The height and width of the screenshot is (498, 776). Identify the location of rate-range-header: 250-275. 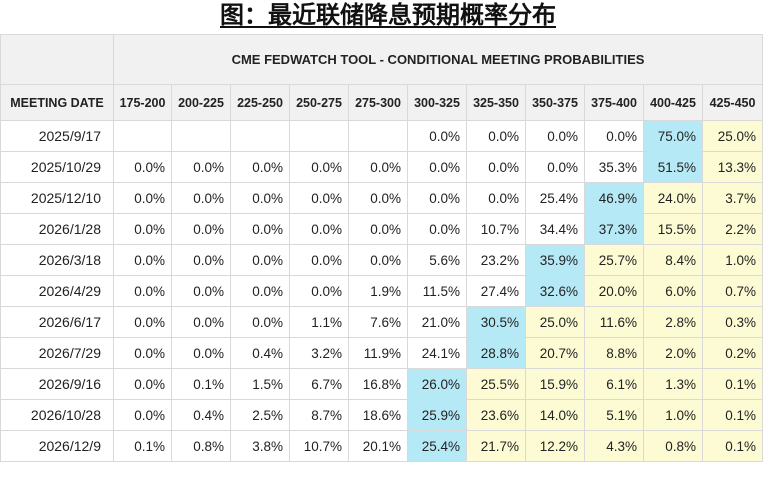
(319, 102).